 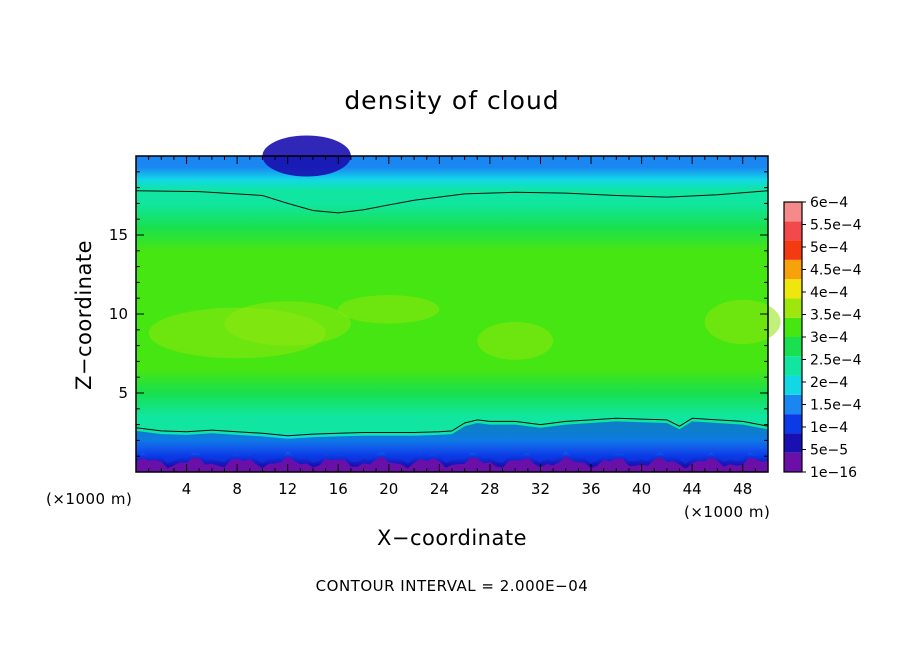 I want to click on colorbar-label: 5e−5, so click(x=829, y=451).